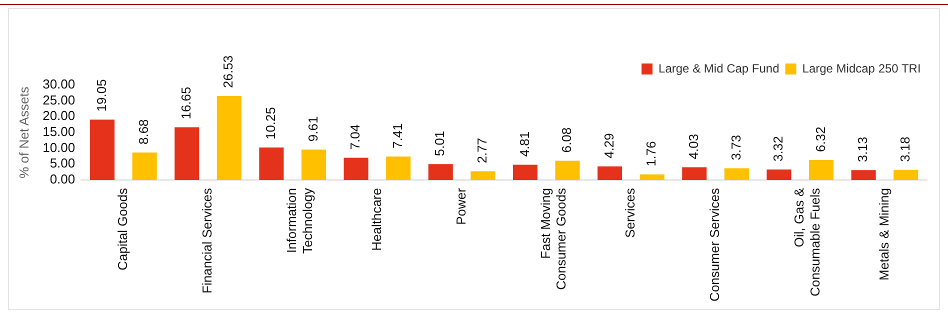  I want to click on x-tick-label: Healthcare, so click(376, 219).